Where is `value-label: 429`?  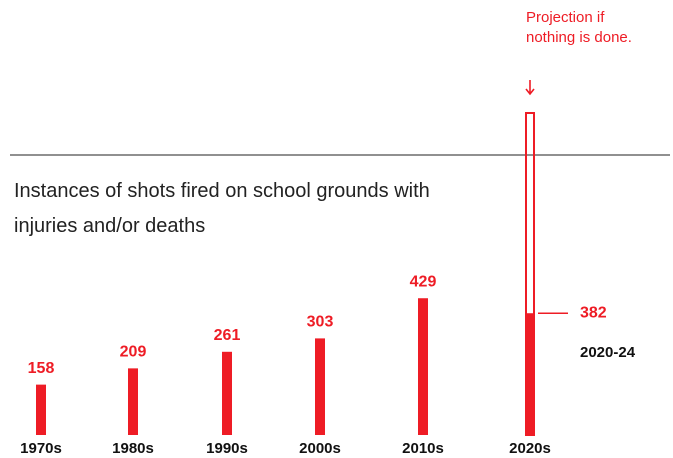
value-label: 429 is located at coordinates (423, 281).